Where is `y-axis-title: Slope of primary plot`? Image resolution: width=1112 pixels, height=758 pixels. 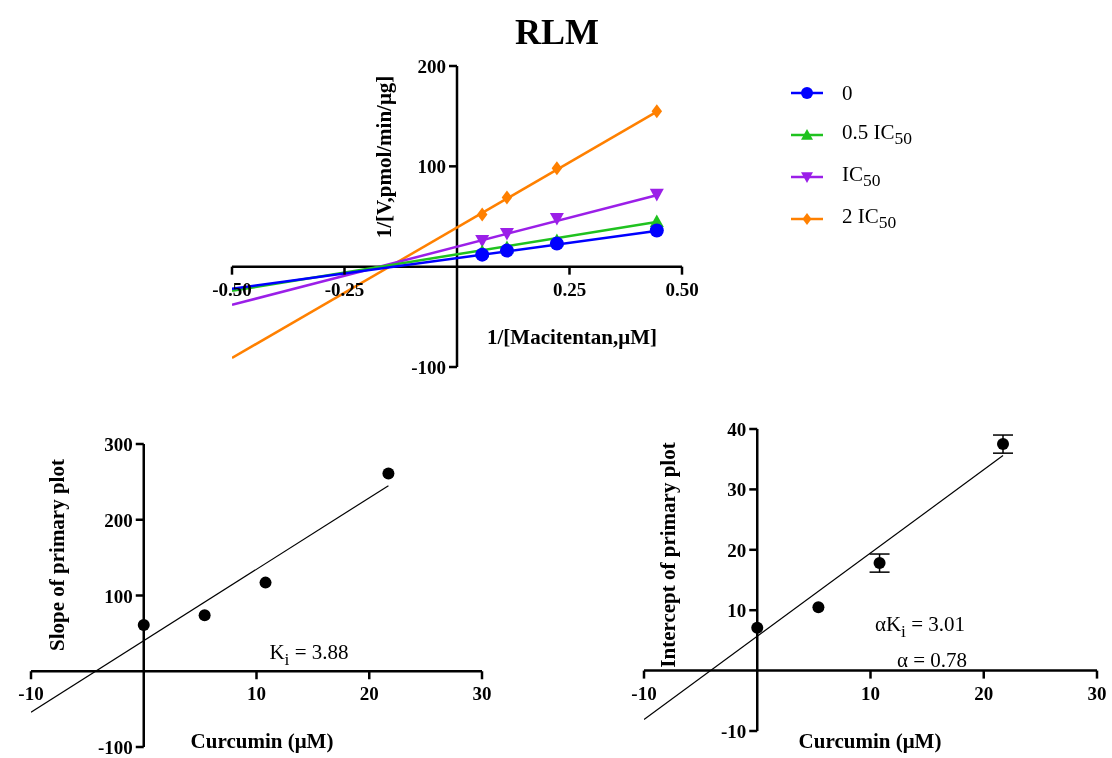
y-axis-title: Slope of primary plot is located at coordinates (57, 555).